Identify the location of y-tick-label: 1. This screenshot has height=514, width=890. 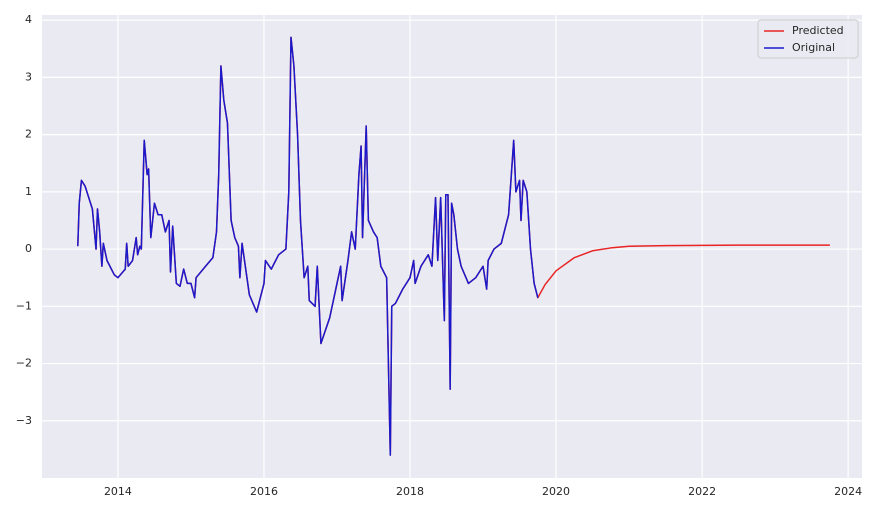
(28, 191).